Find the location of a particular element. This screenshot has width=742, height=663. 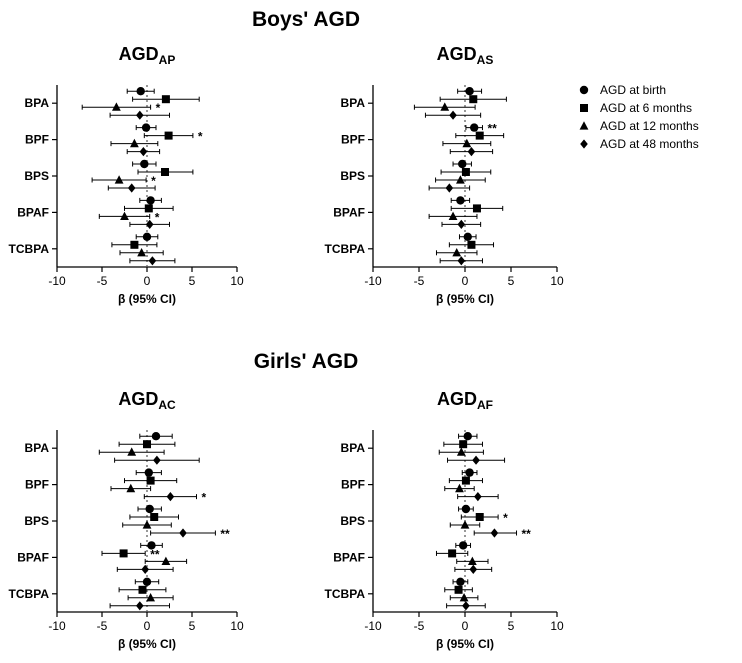

panel-title-subscript: AF is located at coordinates (485, 405).